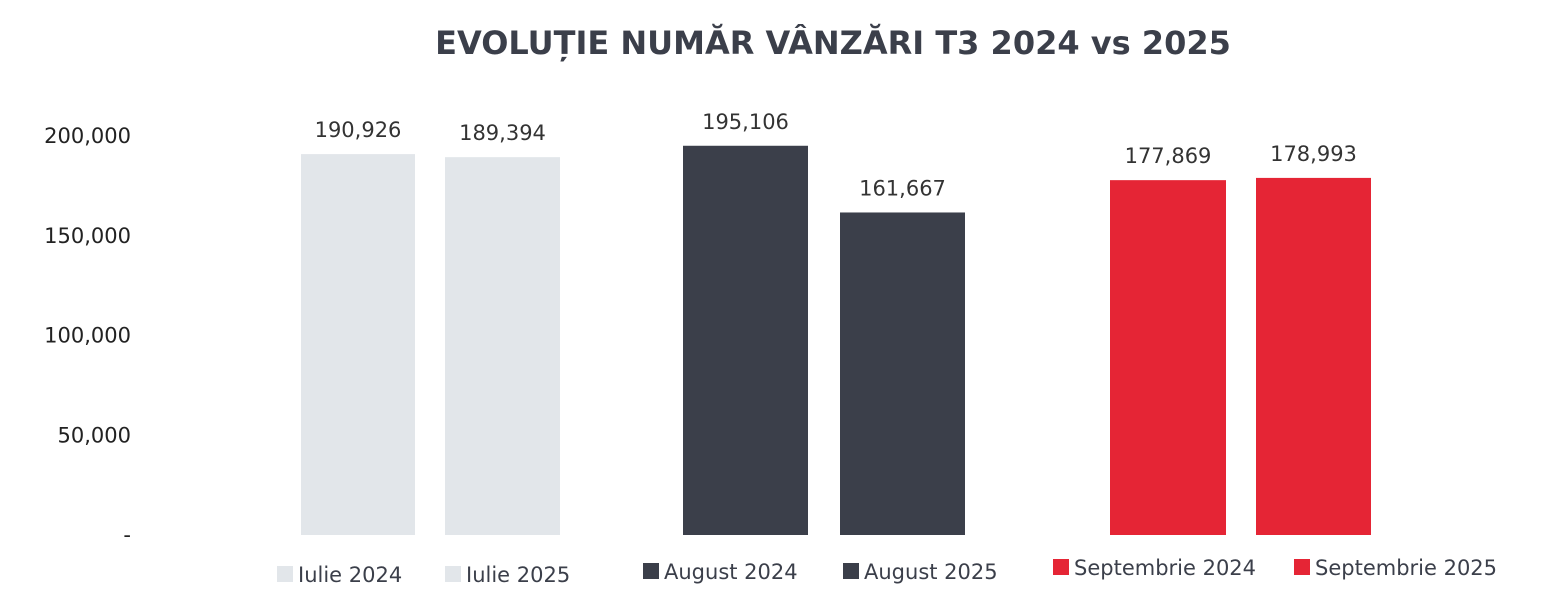  What do you see at coordinates (1165, 568) in the screenshot?
I see `legend-label: Septembrie 2024` at bounding box center [1165, 568].